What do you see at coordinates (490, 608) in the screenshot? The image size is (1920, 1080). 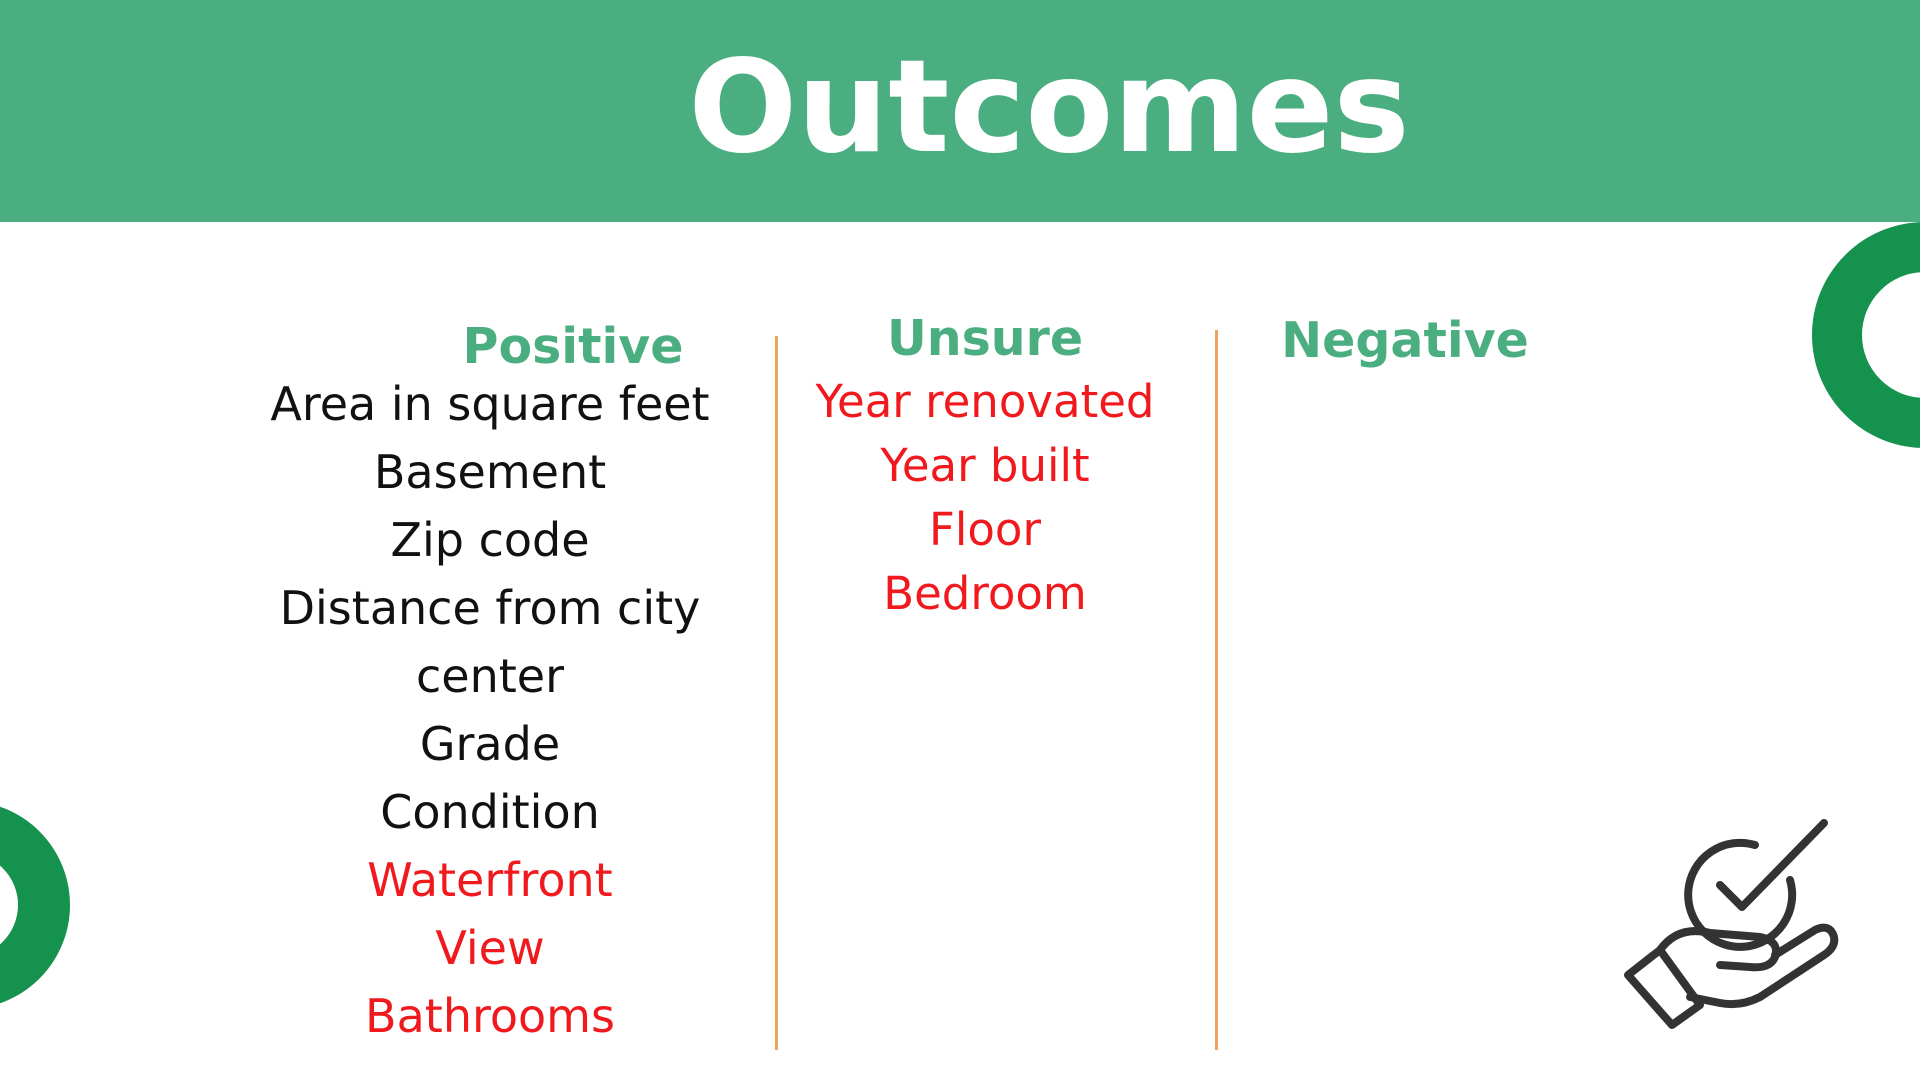 I see `list-item: Distance from city` at bounding box center [490, 608].